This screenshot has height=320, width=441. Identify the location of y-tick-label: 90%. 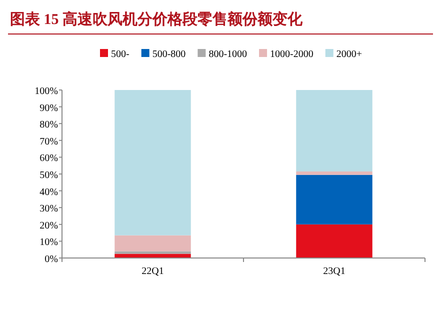
(49, 108).